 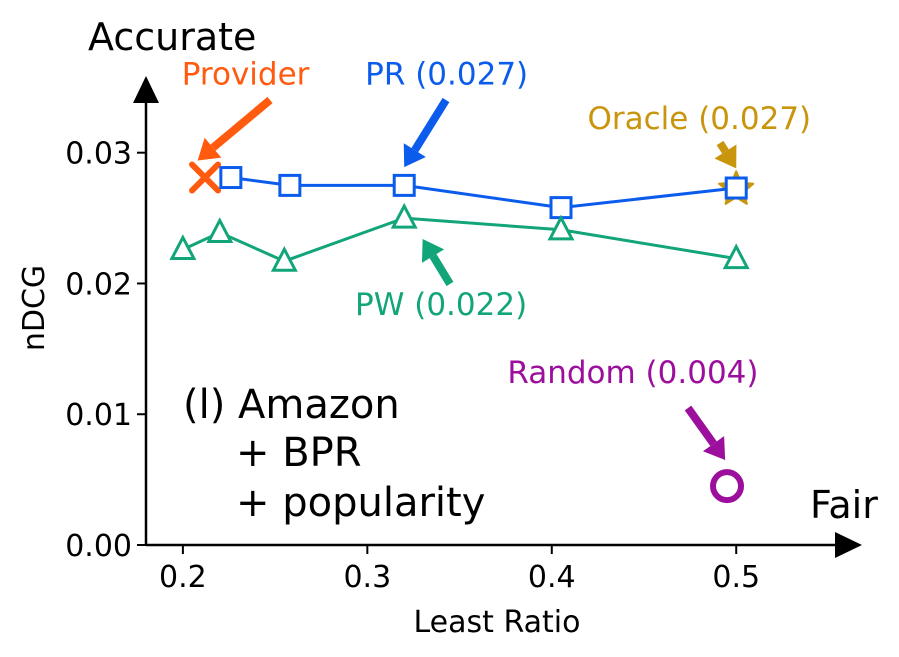 I want to click on series-line-pr, so click(x=483, y=193).